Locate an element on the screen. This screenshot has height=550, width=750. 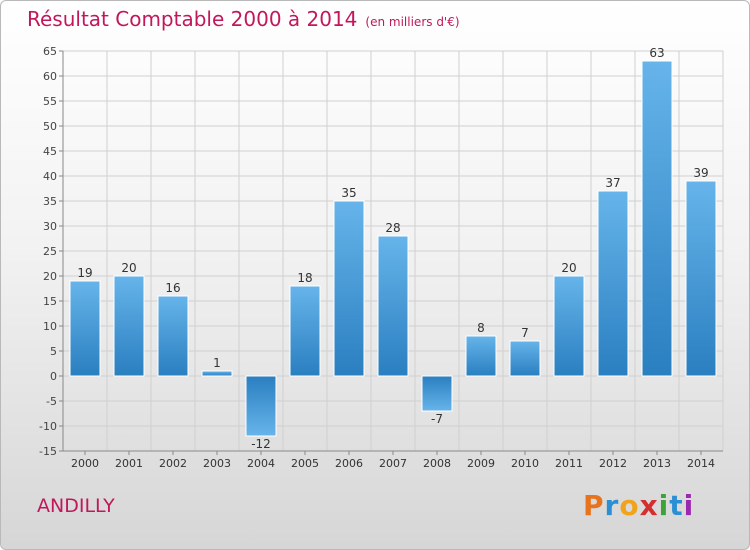
bar-2012 is located at coordinates (613, 283).